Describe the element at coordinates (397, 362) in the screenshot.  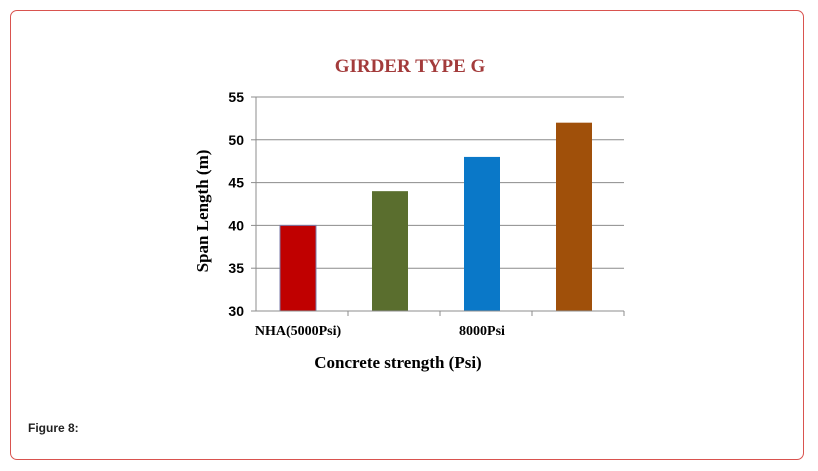
I see `x-axis-title: Concrete strength (Psi)` at that location.